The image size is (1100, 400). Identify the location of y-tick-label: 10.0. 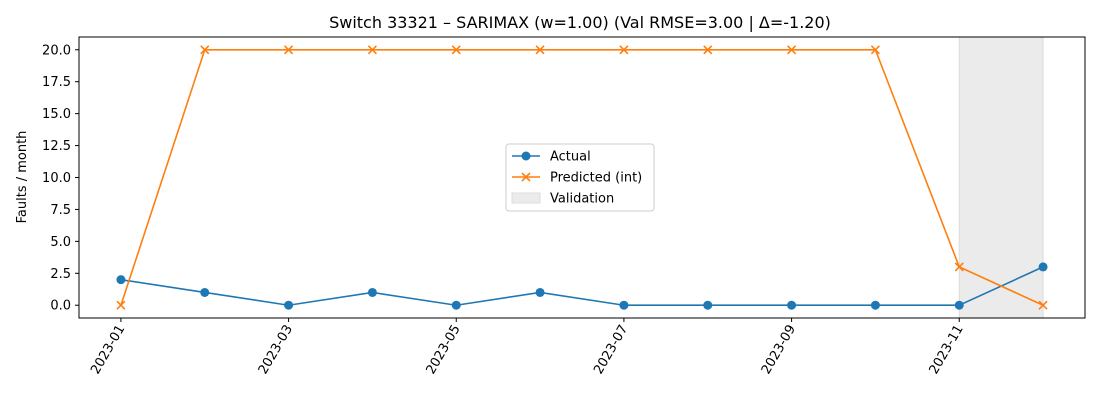
(56, 178).